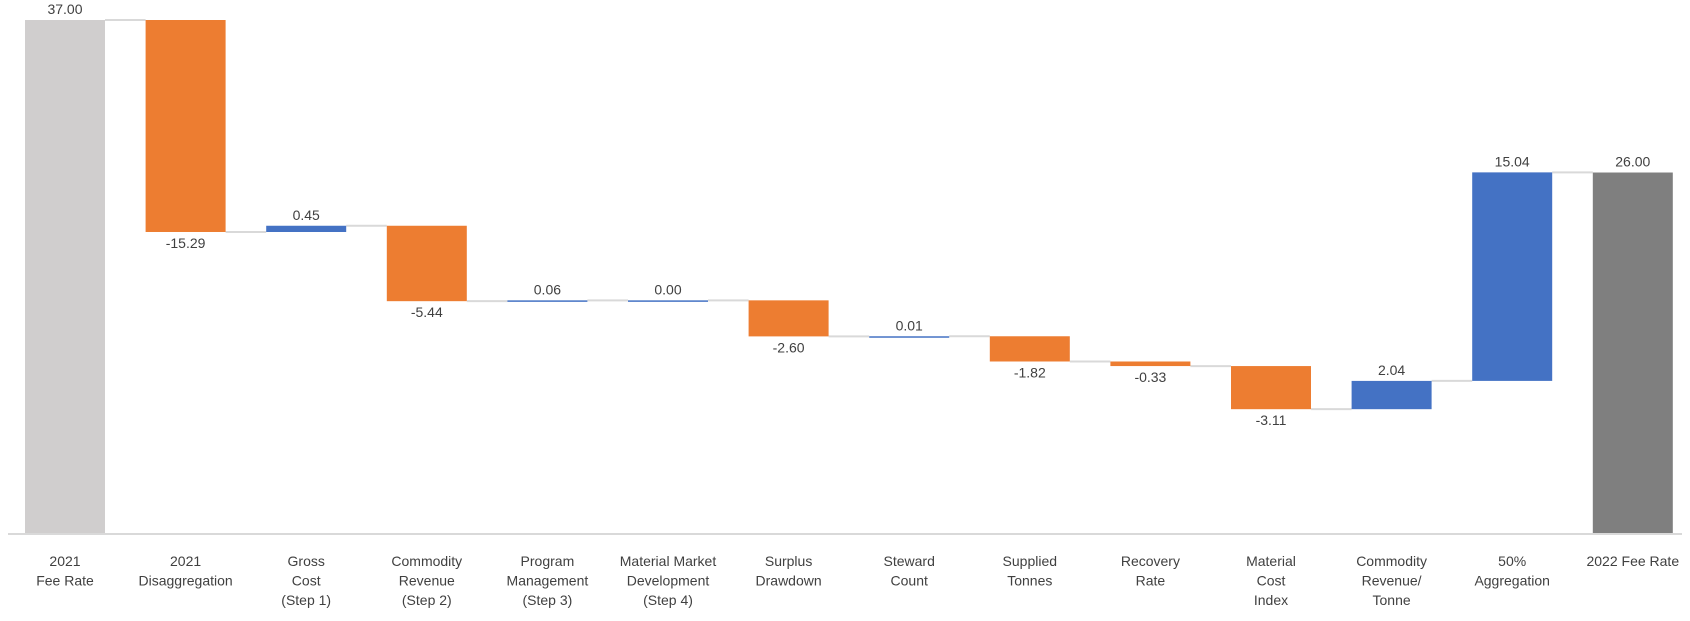  What do you see at coordinates (668, 600) in the screenshot?
I see `category-label-line: (Step 4)` at bounding box center [668, 600].